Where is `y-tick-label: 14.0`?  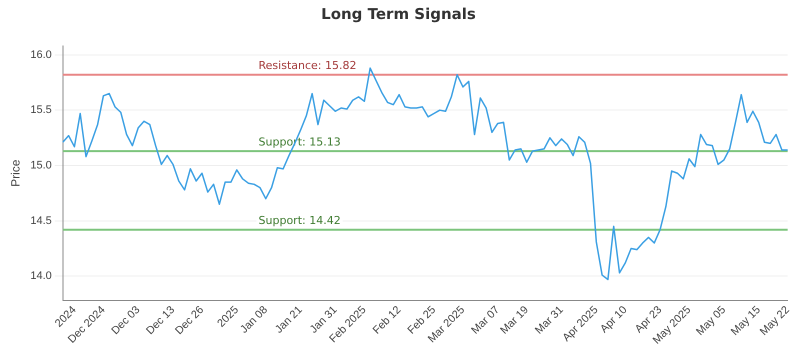 y-tick-label: 14.0 is located at coordinates (41, 276).